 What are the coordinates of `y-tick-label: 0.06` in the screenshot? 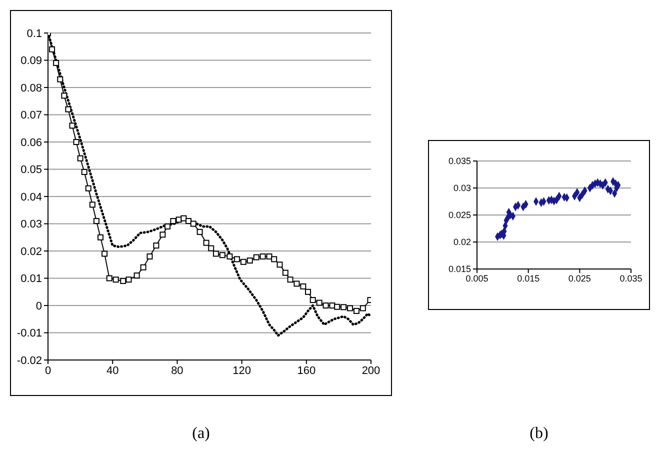 It's located at (31, 142).